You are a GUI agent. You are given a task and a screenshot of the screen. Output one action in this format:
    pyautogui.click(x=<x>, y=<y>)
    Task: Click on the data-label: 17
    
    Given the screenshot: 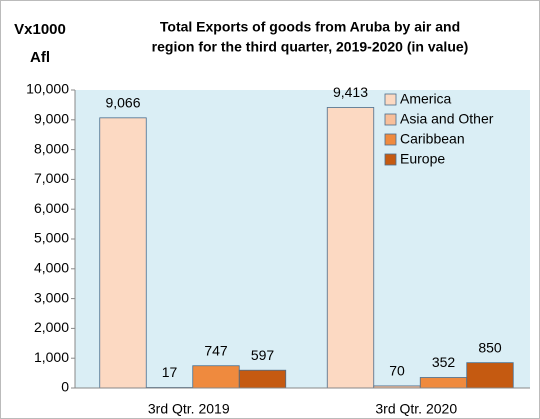 What is the action you would take?
    pyautogui.click(x=170, y=372)
    